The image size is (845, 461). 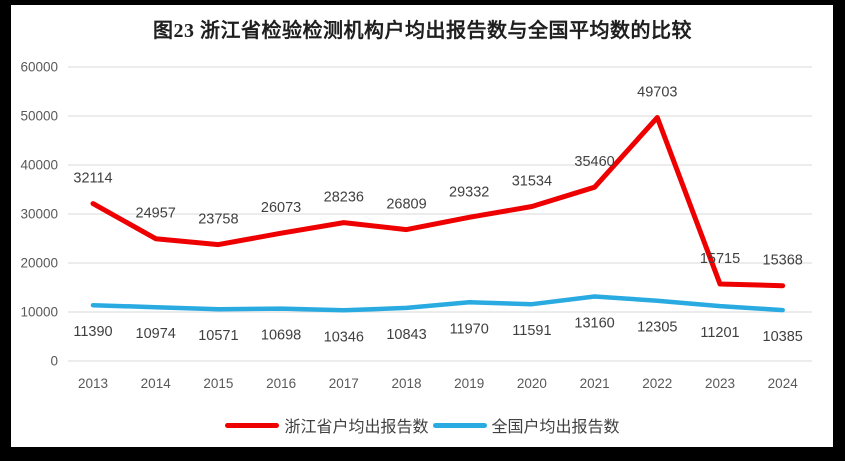 What do you see at coordinates (93, 383) in the screenshot?
I see `x-tick-label: 2013` at bounding box center [93, 383].